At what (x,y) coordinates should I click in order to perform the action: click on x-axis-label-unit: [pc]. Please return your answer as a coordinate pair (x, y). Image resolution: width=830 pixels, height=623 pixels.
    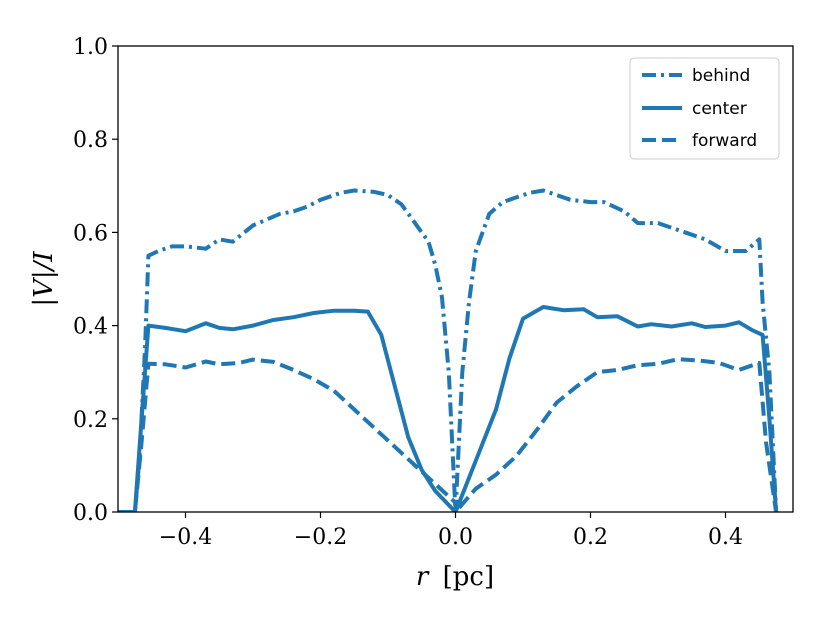
    Looking at the image, I should click on (469, 577).